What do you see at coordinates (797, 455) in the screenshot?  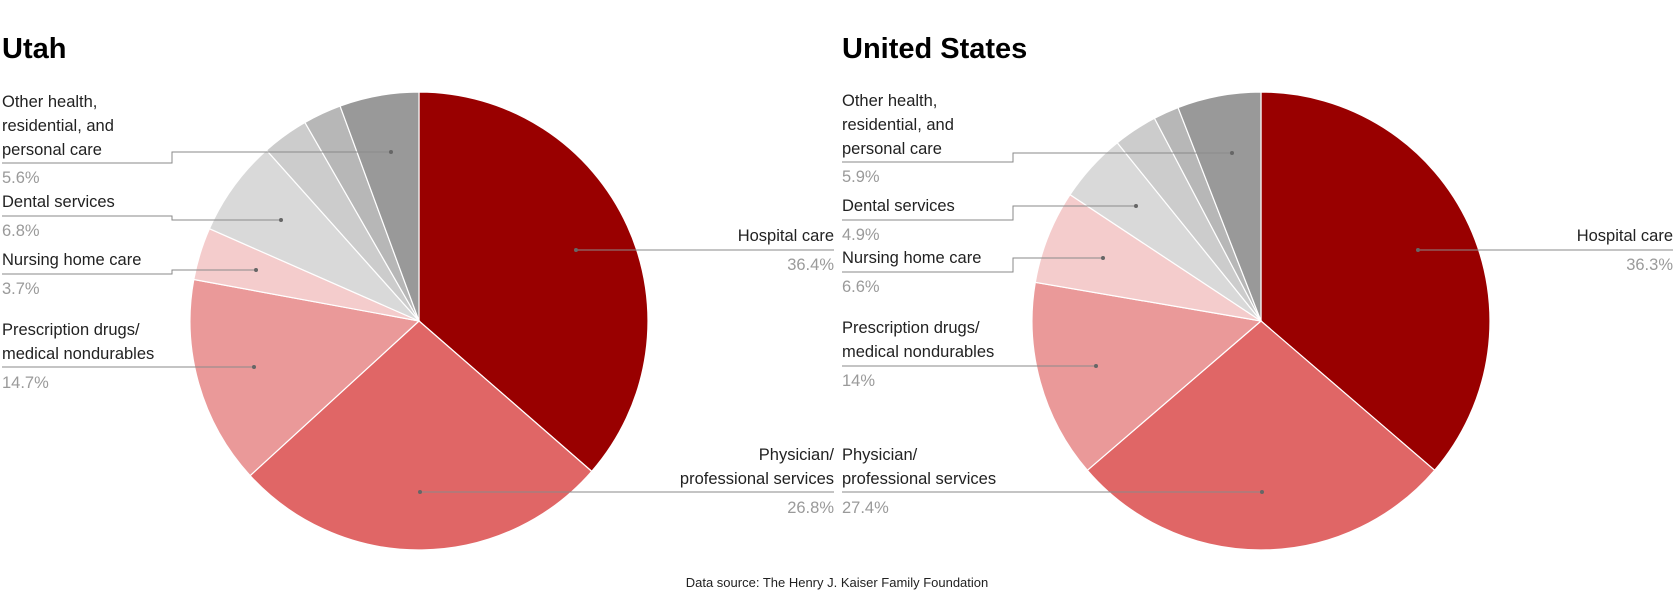 I see `utah-label-physician-line1: Physician/` at bounding box center [797, 455].